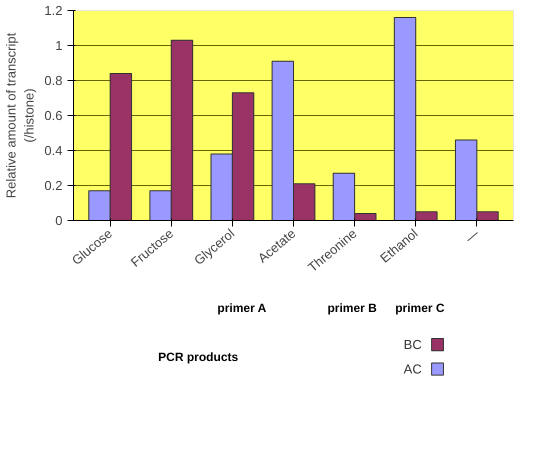 Image resolution: width=541 pixels, height=455 pixels. Describe the element at coordinates (53, 115) in the screenshot. I see `y-tick-label: 0.6` at that location.